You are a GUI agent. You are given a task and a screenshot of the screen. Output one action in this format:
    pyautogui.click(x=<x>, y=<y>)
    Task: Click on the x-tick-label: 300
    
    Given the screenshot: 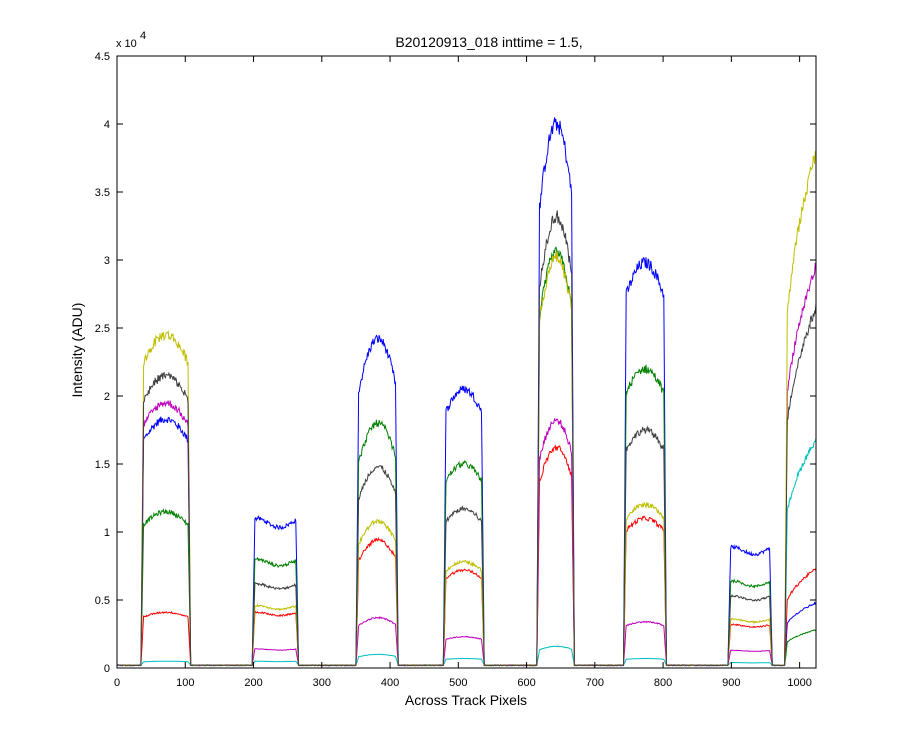 What is the action you would take?
    pyautogui.click(x=322, y=683)
    